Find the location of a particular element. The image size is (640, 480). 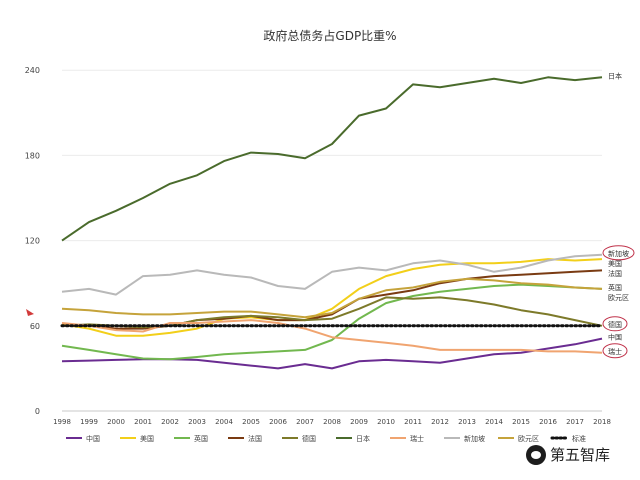

x-tick-label: 2008 is located at coordinates (332, 422).